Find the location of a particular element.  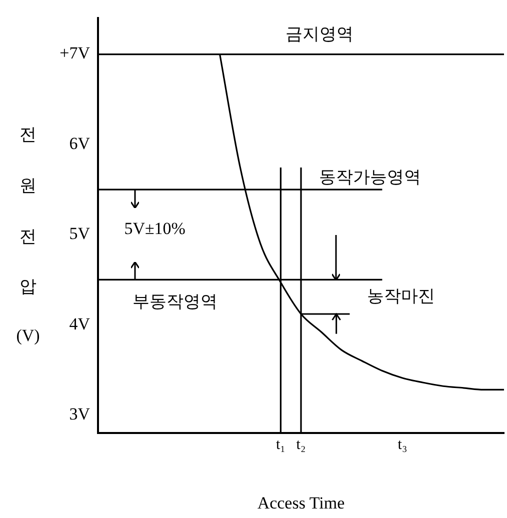

y-tick-label: 6V is located at coordinates (80, 143).